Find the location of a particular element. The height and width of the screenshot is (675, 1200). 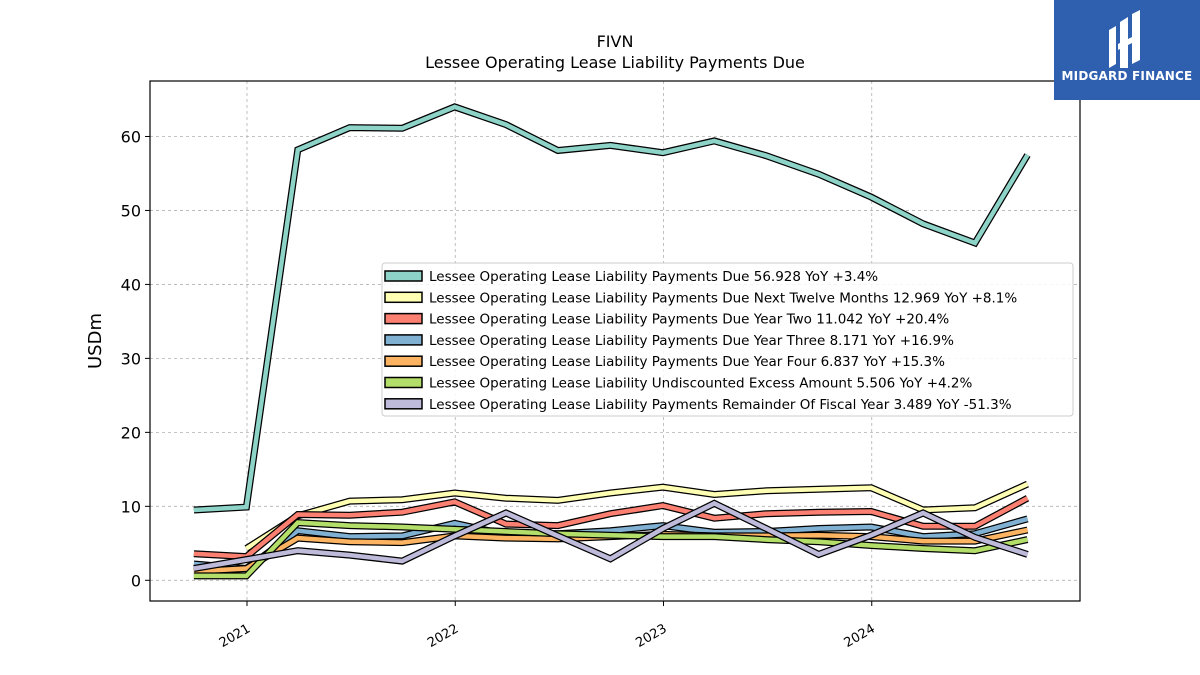

y-tick-label: 60 is located at coordinates (131, 136).